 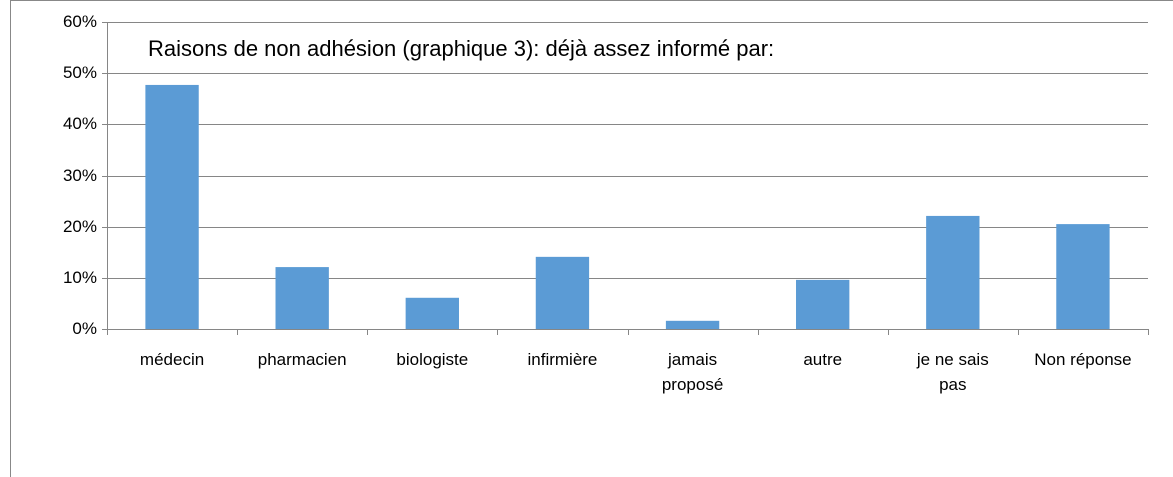 I want to click on y-tick-label: 20%, so click(x=80, y=226).